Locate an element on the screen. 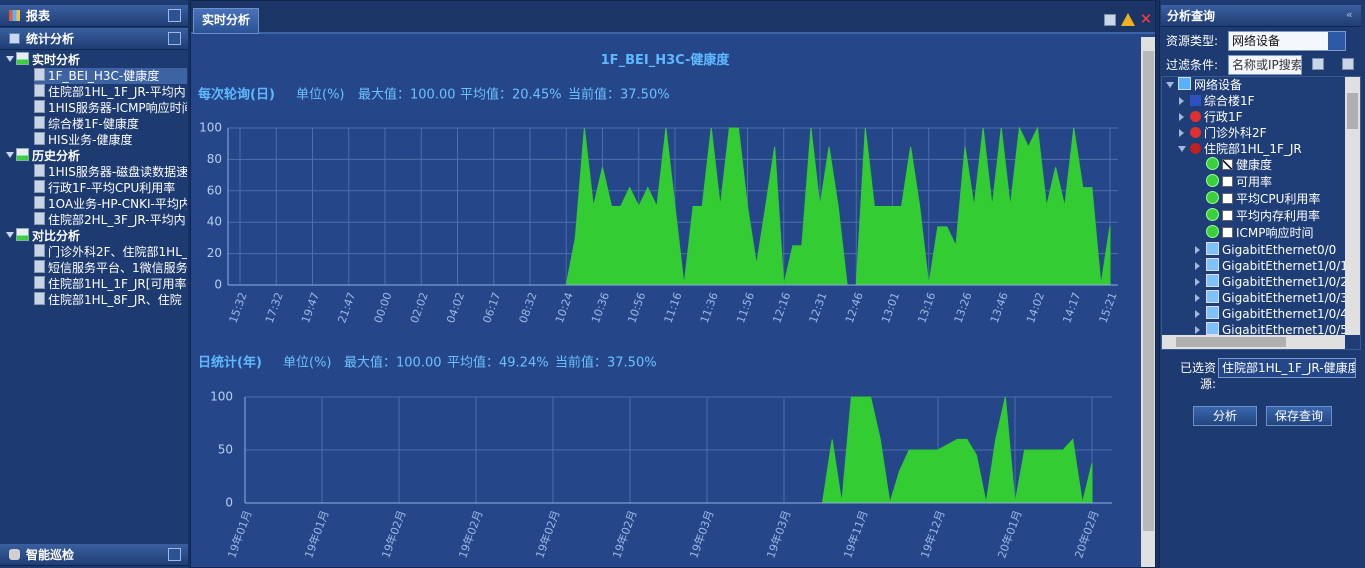  selected-resource: 住院部1HL_1F_JR-健康度 is located at coordinates (1287, 368).